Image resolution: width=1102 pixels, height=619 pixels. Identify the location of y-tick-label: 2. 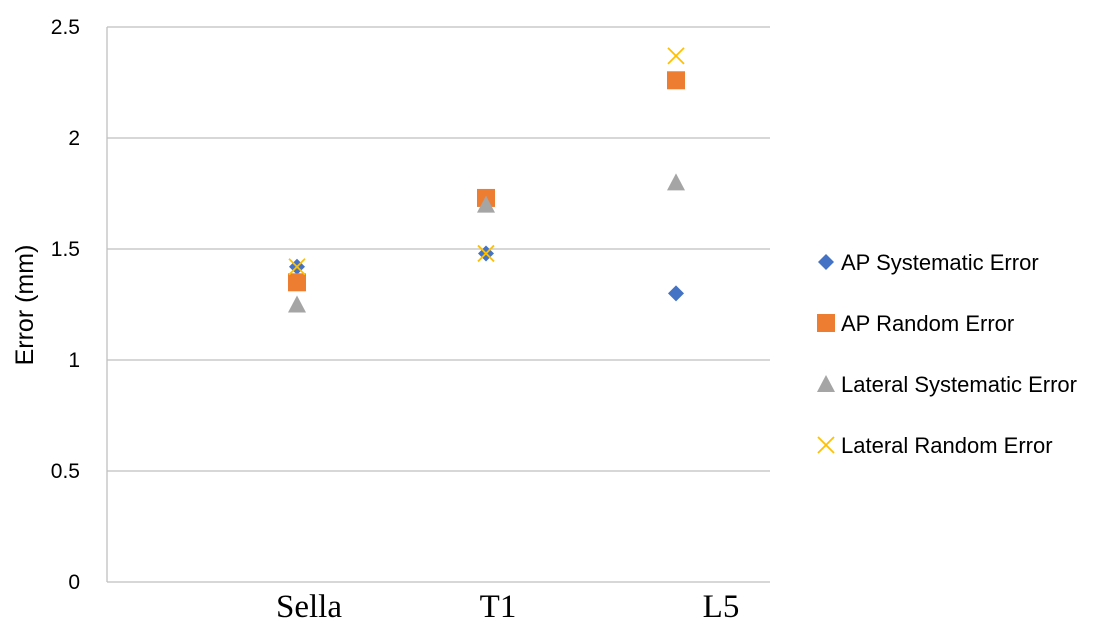
(74, 138).